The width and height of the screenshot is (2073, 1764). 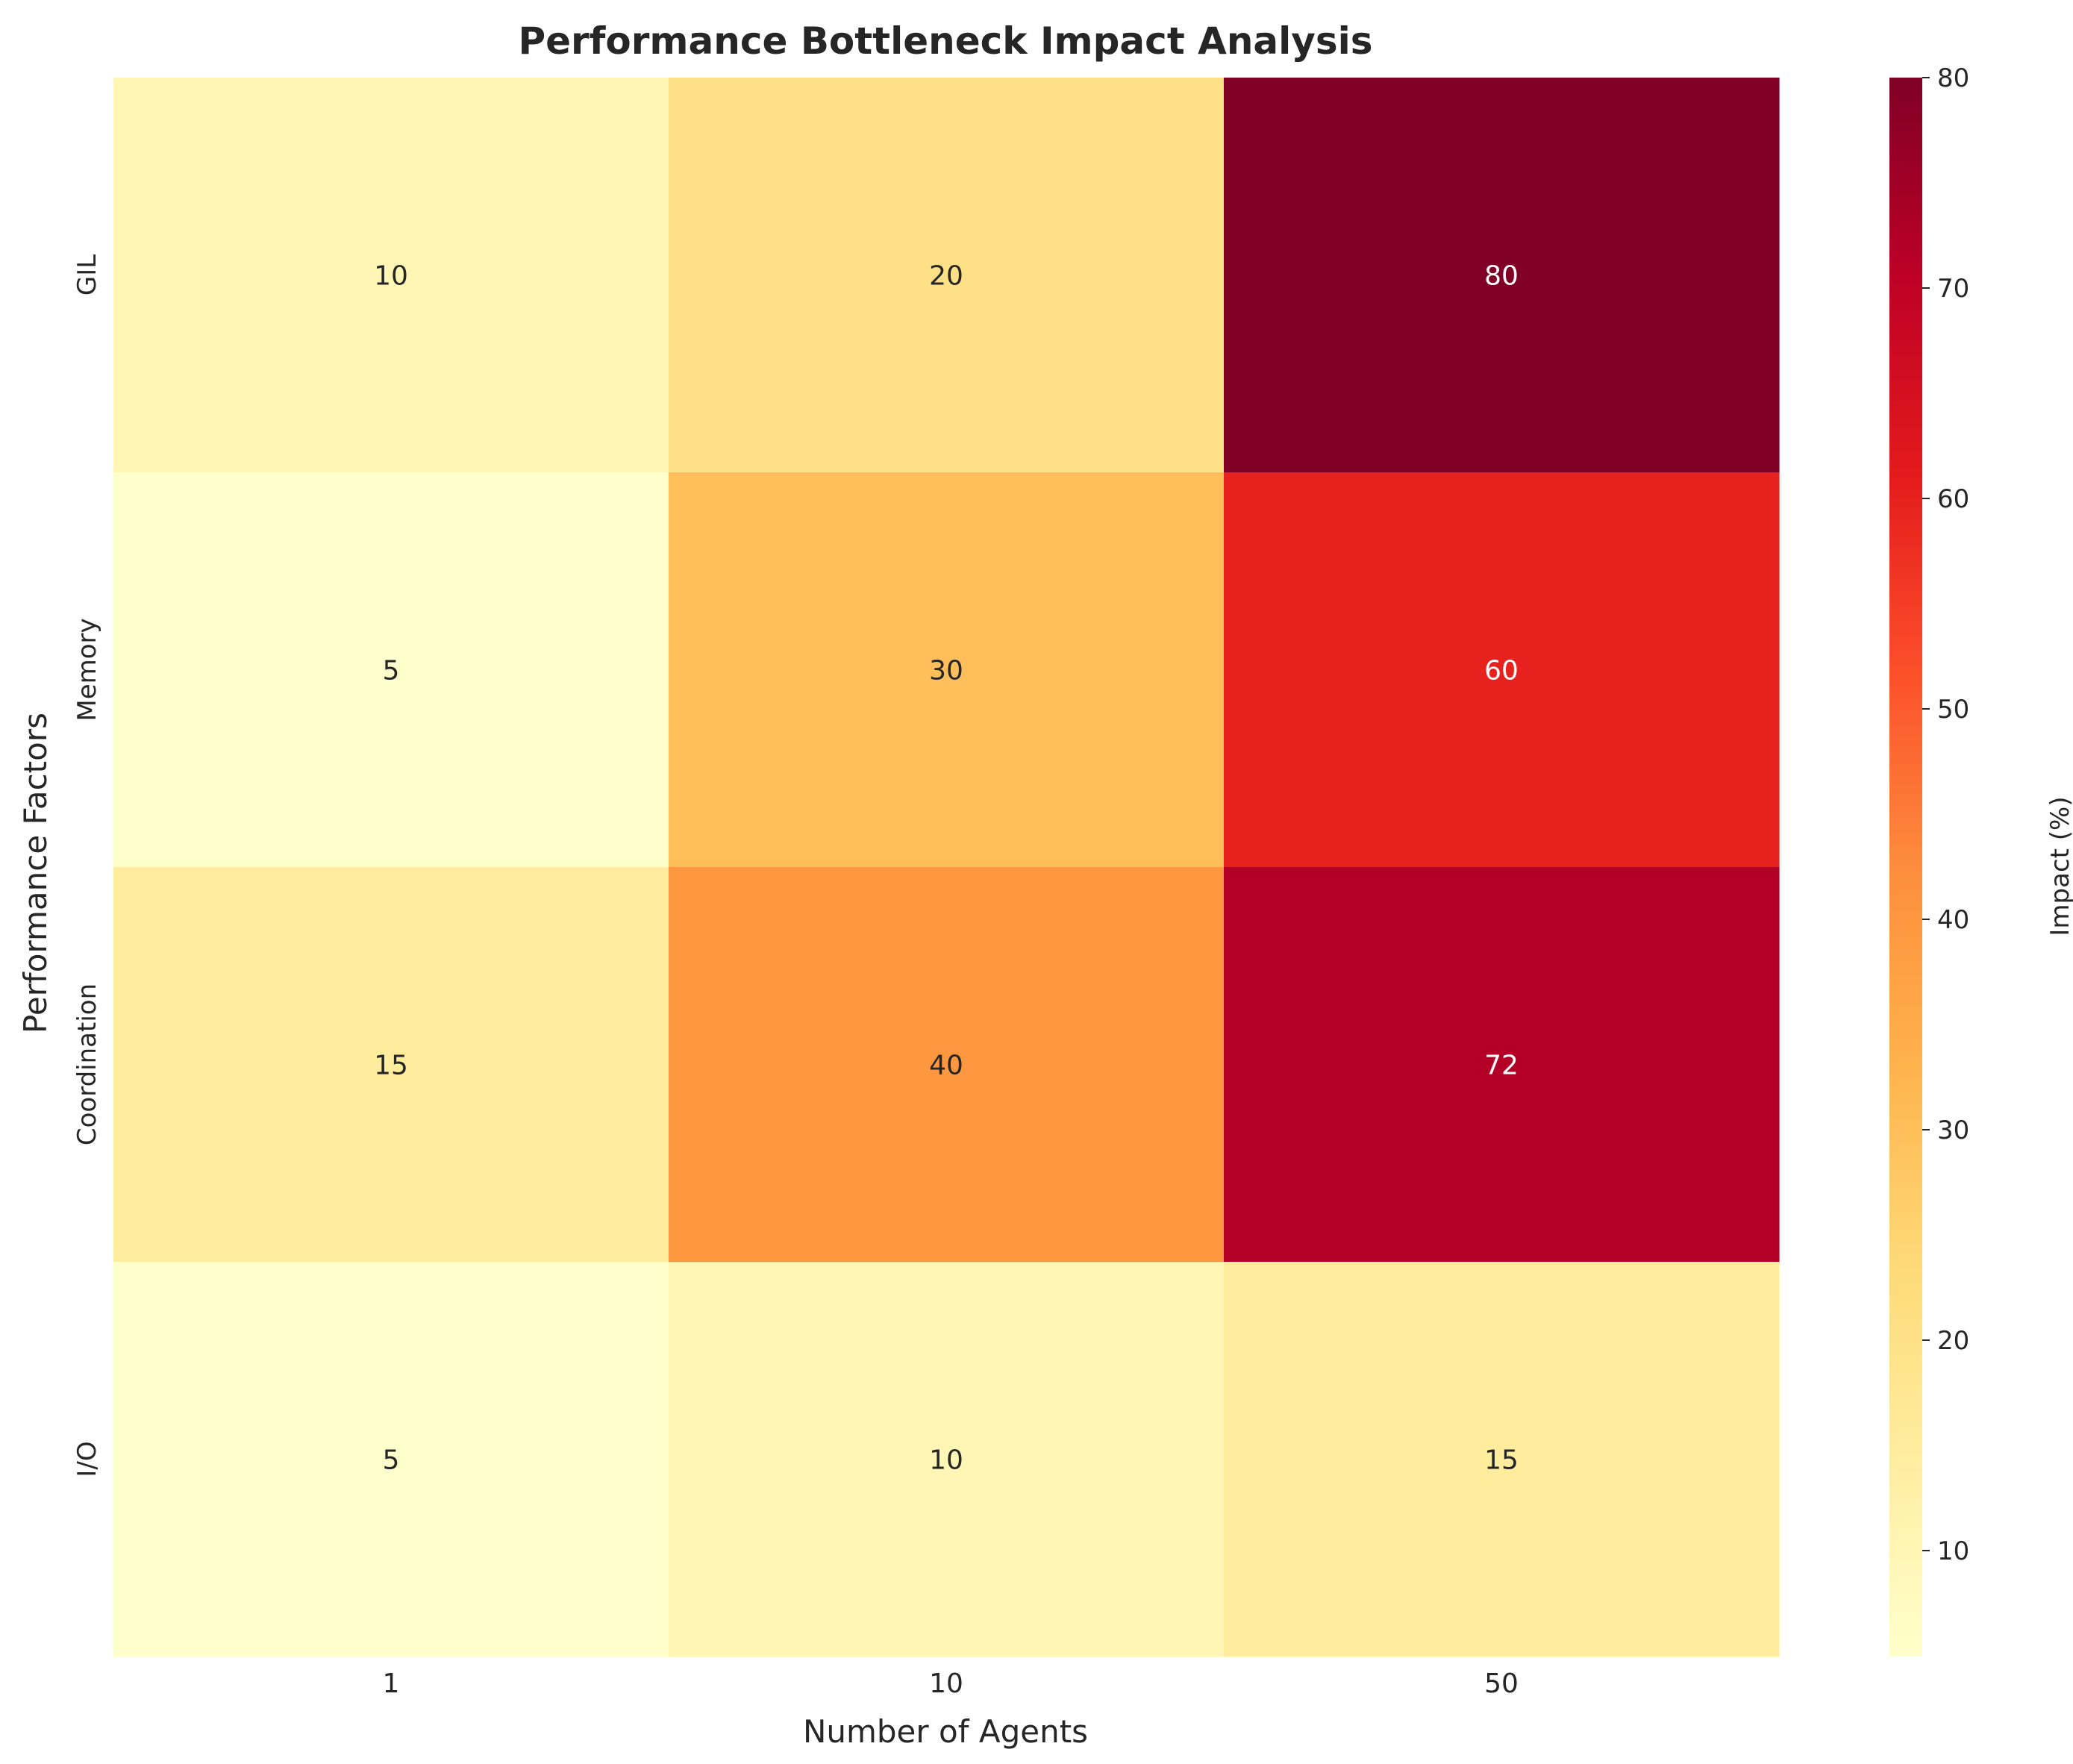 I want to click on colorbar-tick-label: 70, so click(x=1953, y=289).